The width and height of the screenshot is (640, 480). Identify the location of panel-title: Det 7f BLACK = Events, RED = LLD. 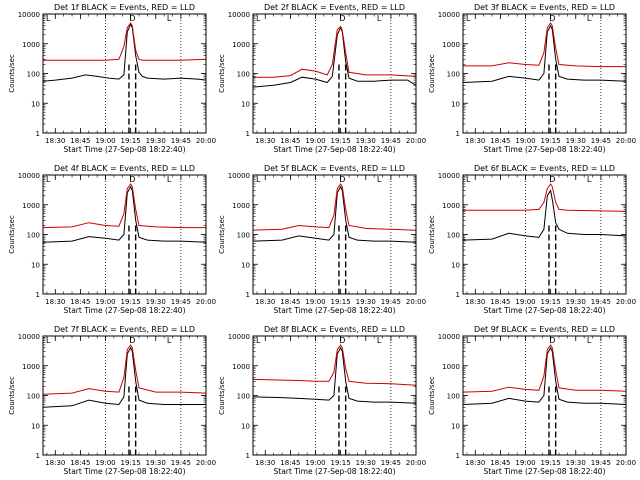
(124, 329).